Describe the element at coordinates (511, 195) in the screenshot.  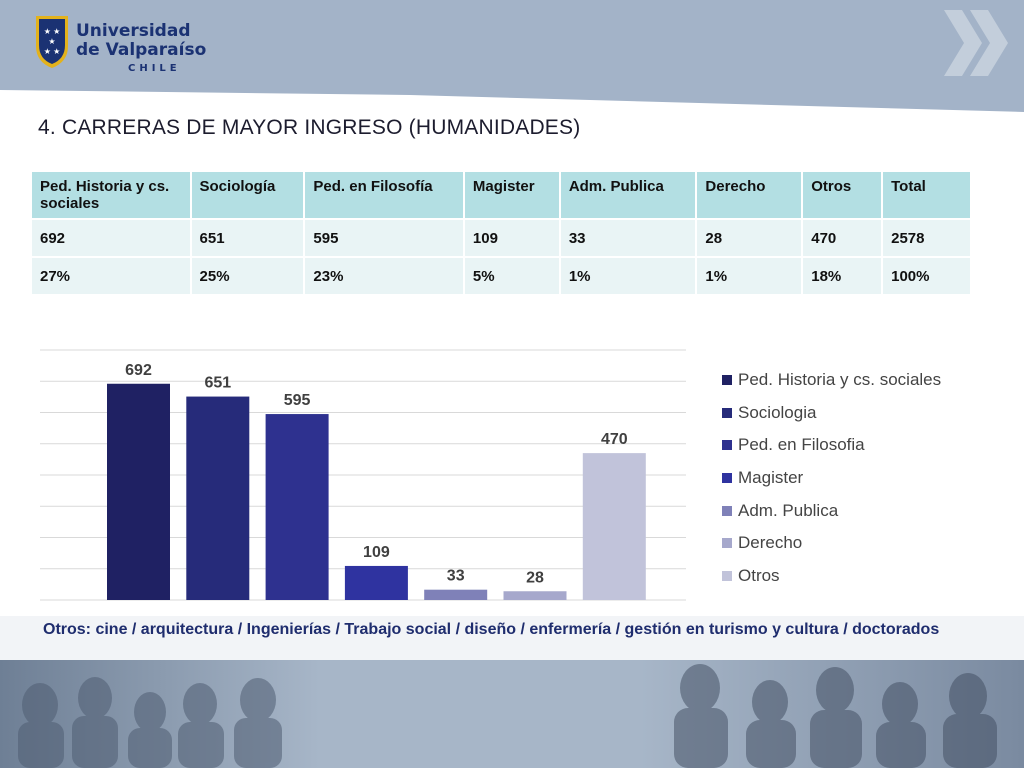
I see `table-header-cell: Magister` at that location.